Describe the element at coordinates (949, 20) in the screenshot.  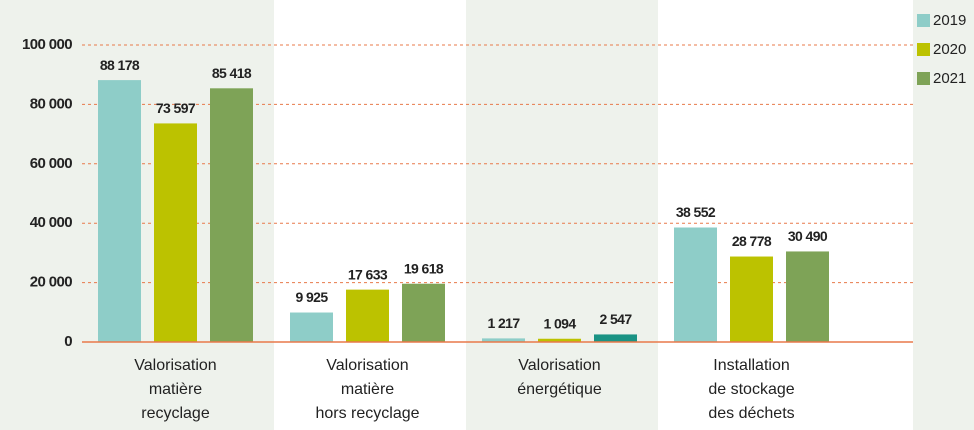
I see `legend-label: 2019` at that location.